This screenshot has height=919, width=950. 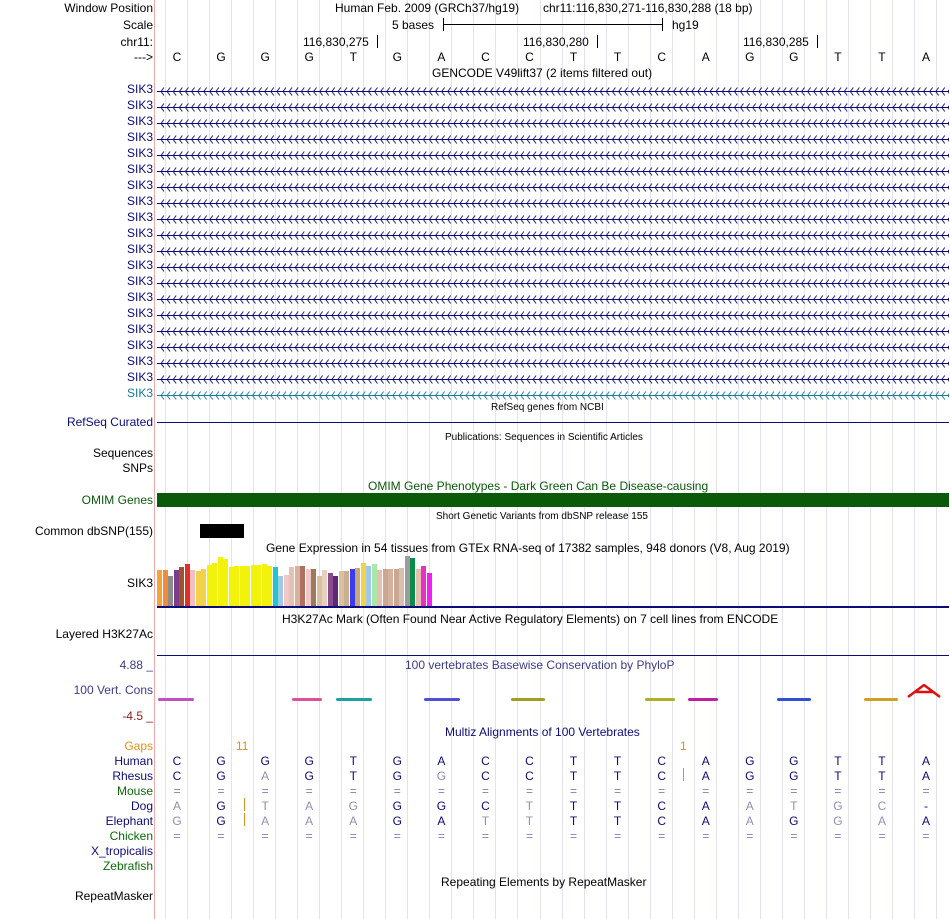 I want to click on gaps-label: Gaps, so click(x=138, y=746).